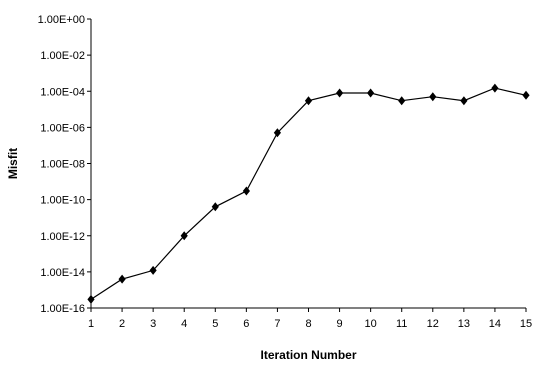  Describe the element at coordinates (62, 309) in the screenshot. I see `y-tick-label: 1.00E-16` at that location.